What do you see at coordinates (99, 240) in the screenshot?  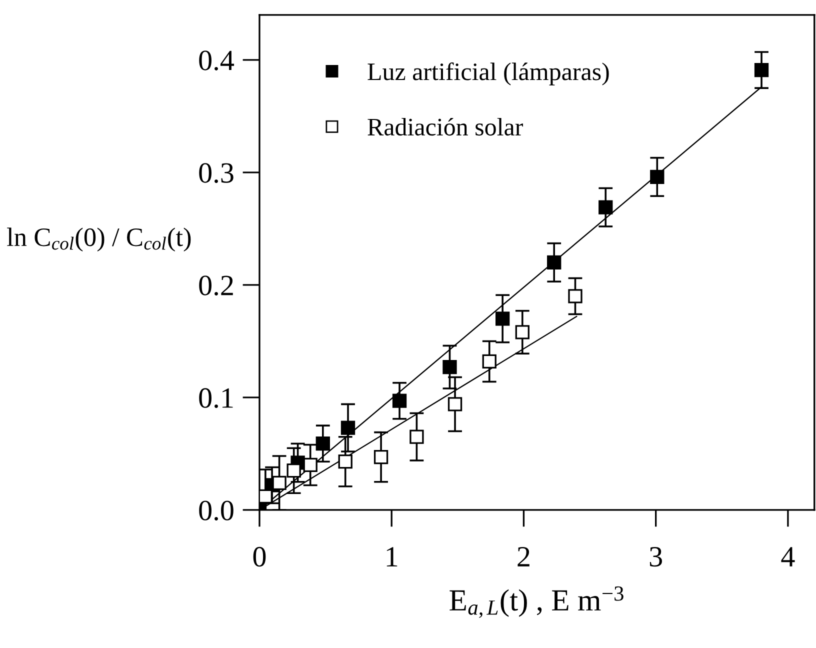 I see `y-axis-title: ln C$_{col}$(0) / C$_{col}$(t)` at bounding box center [99, 240].